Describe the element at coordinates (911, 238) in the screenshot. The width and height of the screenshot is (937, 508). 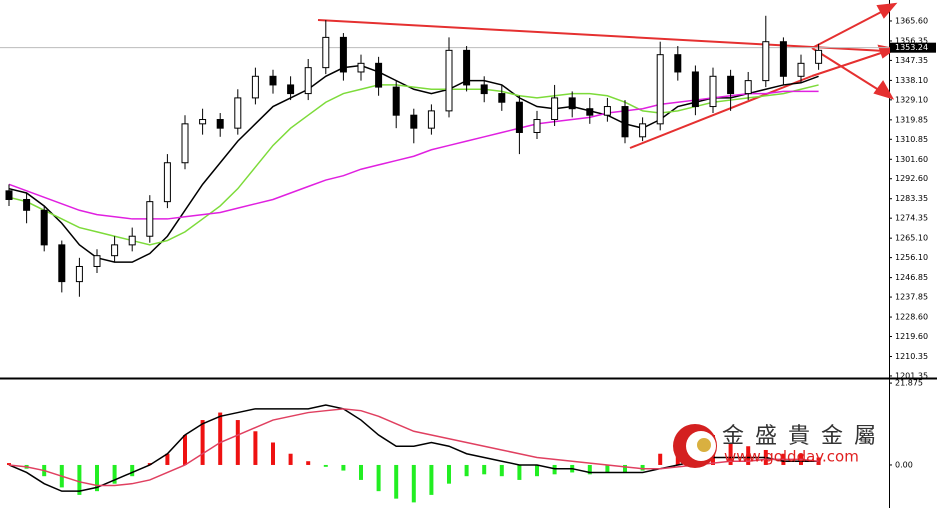
I see `y-tick-label: 1265.10` at that location.